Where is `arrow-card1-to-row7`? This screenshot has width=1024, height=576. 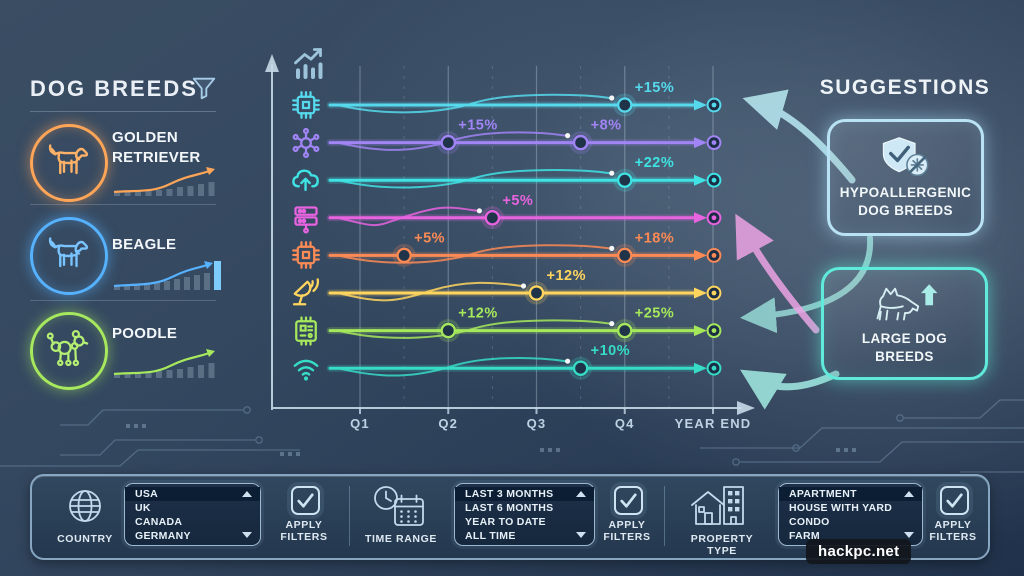 arrow-card1-to-row7 is located at coordinates (807, 284).